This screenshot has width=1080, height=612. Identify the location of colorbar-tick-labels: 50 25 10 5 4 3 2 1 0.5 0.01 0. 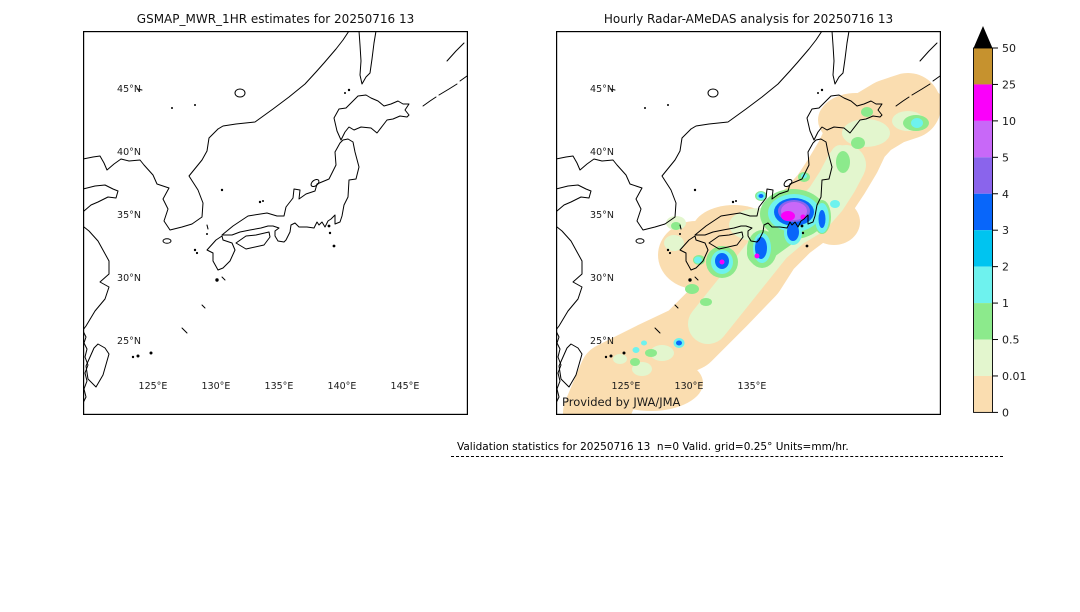
(1014, 230).